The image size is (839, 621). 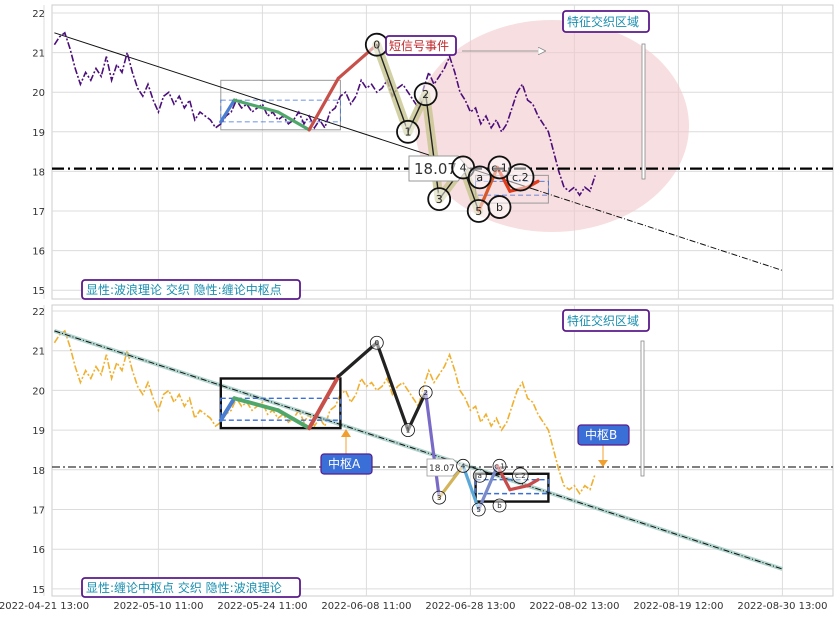 I want to click on top-caption-text: 显性:波浪理论 交织 隐性:缠论中枢点, so click(x=184, y=289).